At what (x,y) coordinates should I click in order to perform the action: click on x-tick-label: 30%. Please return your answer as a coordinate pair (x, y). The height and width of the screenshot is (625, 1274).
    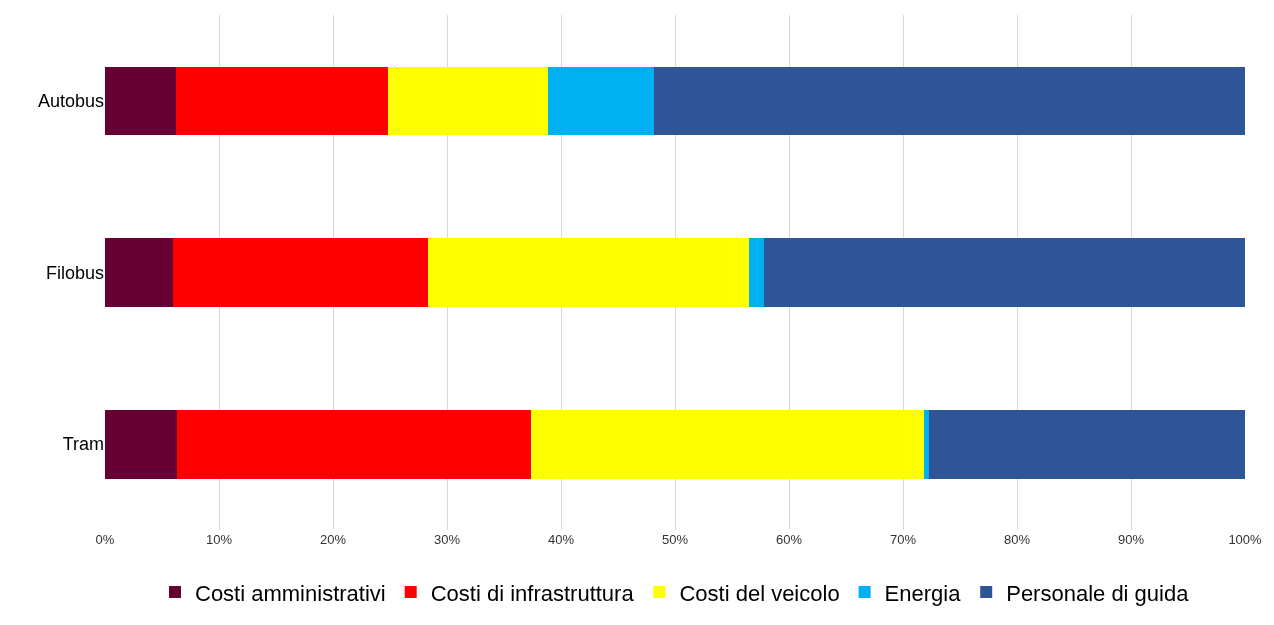
    Looking at the image, I should click on (447, 539).